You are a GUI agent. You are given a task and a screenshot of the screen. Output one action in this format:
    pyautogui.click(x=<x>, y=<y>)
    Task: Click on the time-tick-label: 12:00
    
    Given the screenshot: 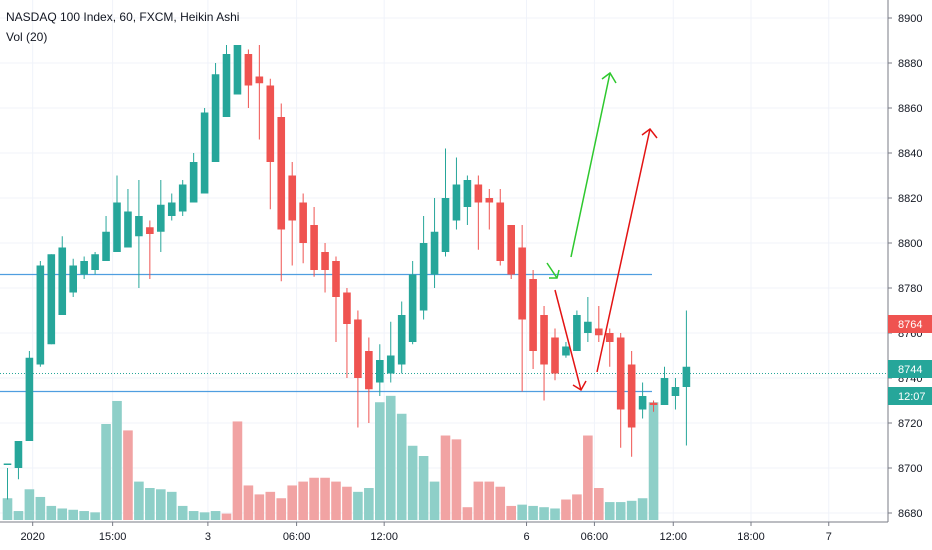 What is the action you would take?
    pyautogui.click(x=384, y=537)
    